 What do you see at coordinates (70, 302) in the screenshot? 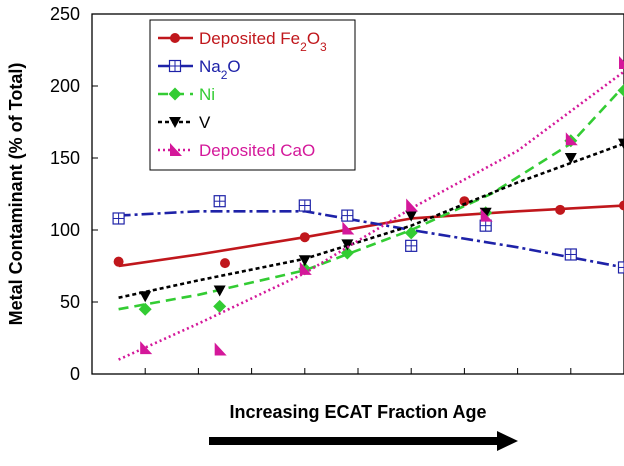
I see `y-tick-label: 50` at bounding box center [70, 302].